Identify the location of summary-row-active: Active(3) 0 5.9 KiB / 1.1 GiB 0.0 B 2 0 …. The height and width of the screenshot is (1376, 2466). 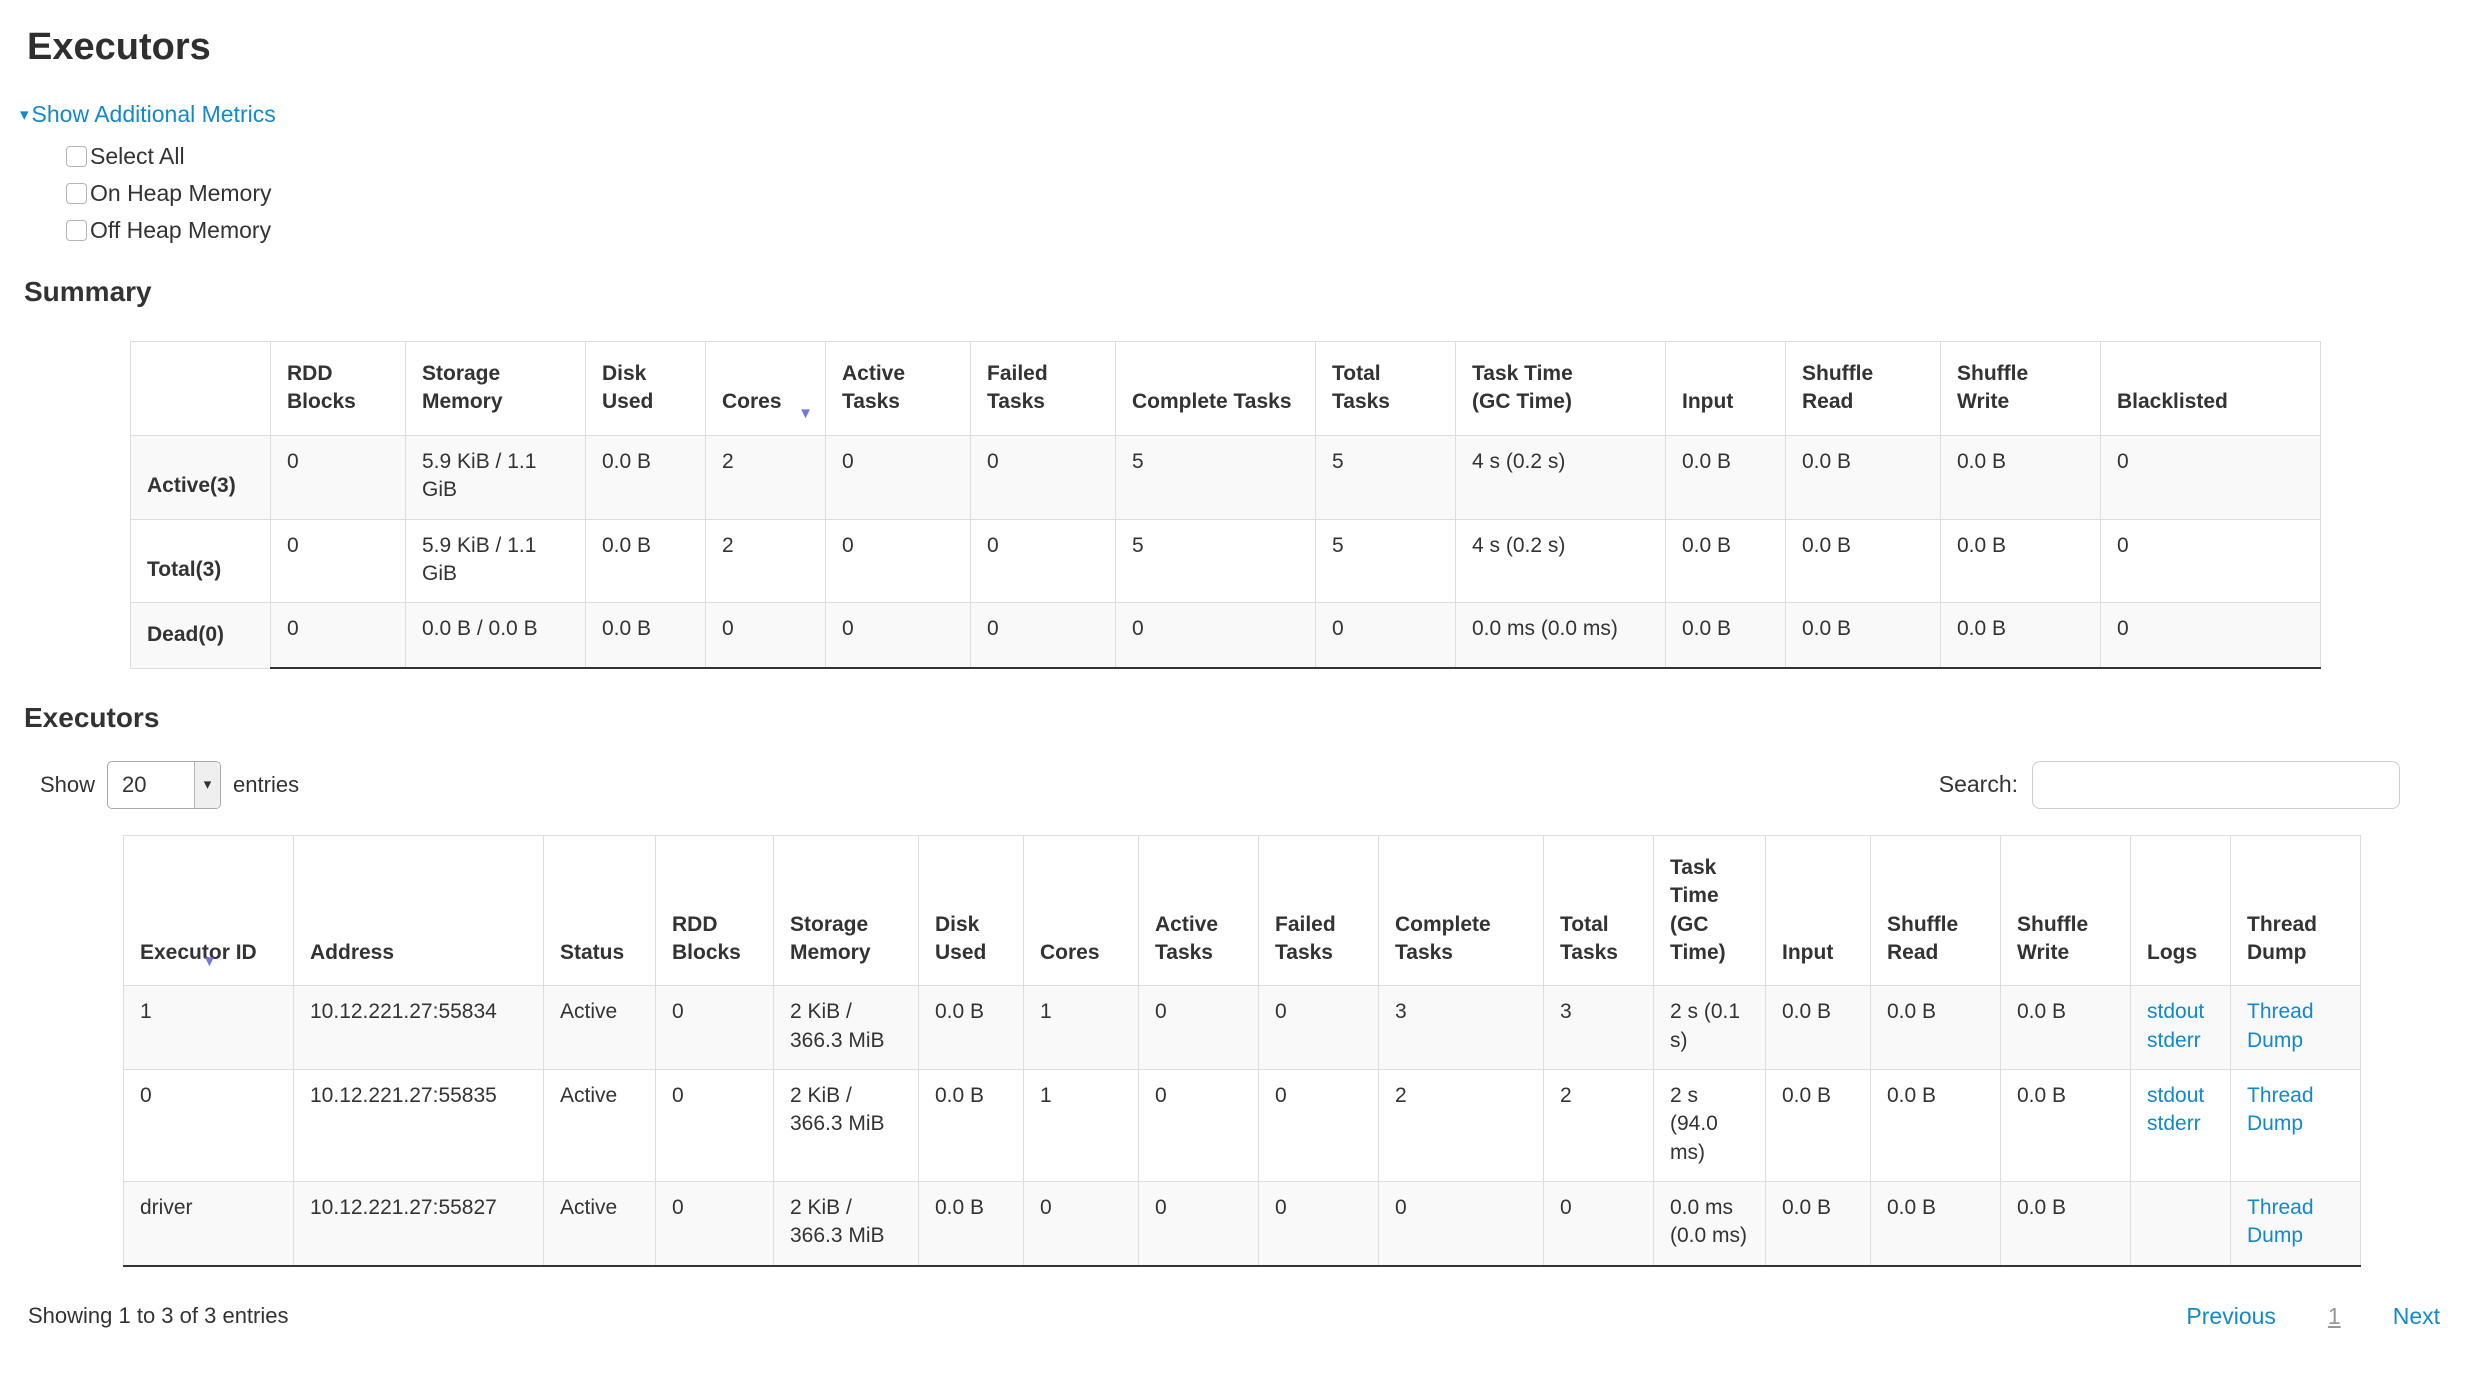
(1225, 477).